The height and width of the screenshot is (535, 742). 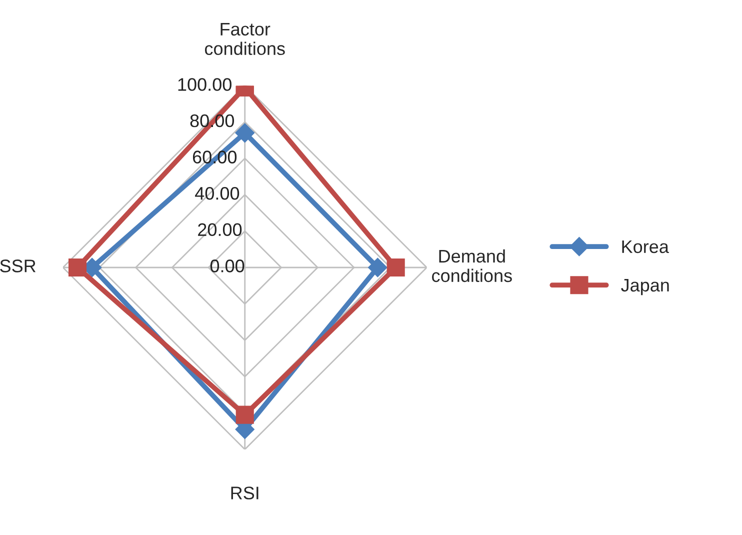 I want to click on spoke-label: SSR, so click(x=18, y=266).